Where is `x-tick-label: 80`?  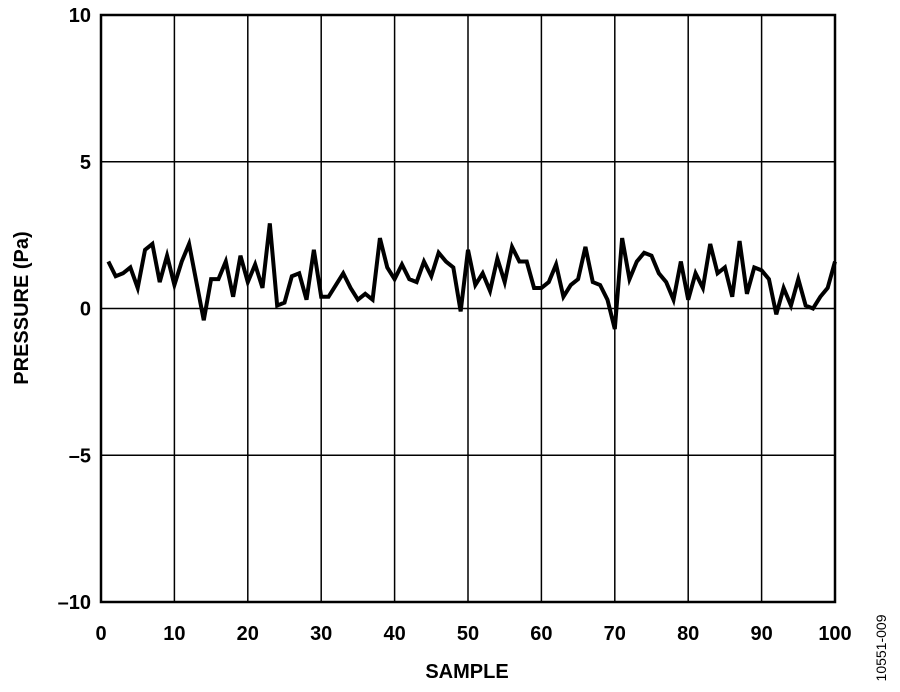
x-tick-label: 80 is located at coordinates (688, 634).